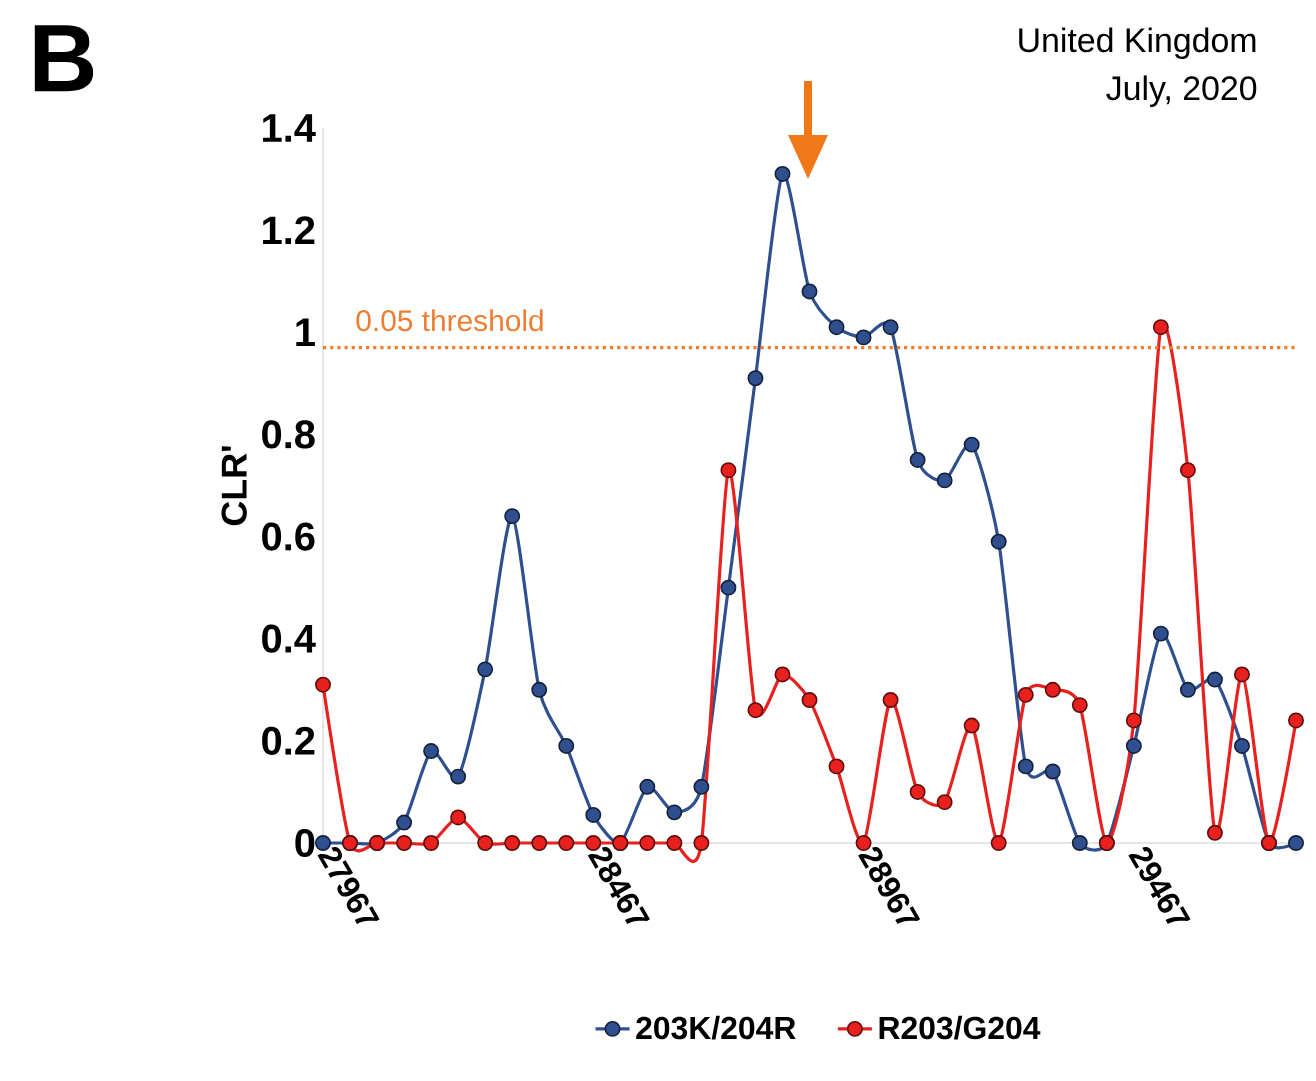  Describe the element at coordinates (234, 486) in the screenshot. I see `y-axis-title: CLR'` at that location.